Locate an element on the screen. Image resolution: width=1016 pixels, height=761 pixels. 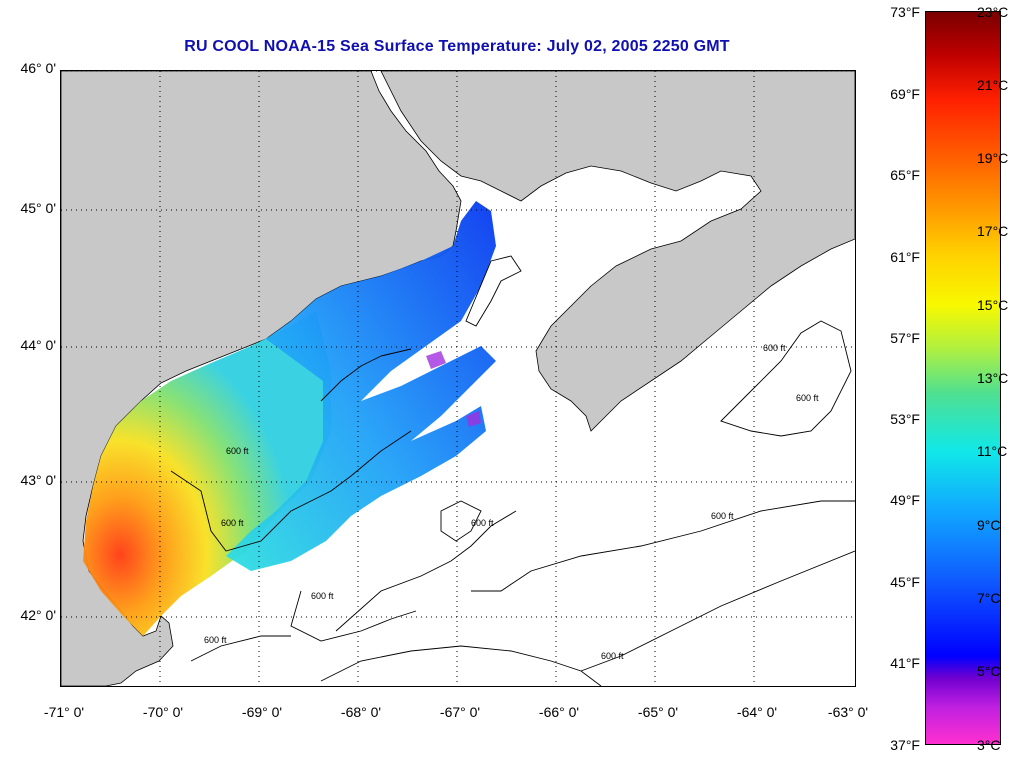
lon-label: -68° 0' is located at coordinates (361, 712).